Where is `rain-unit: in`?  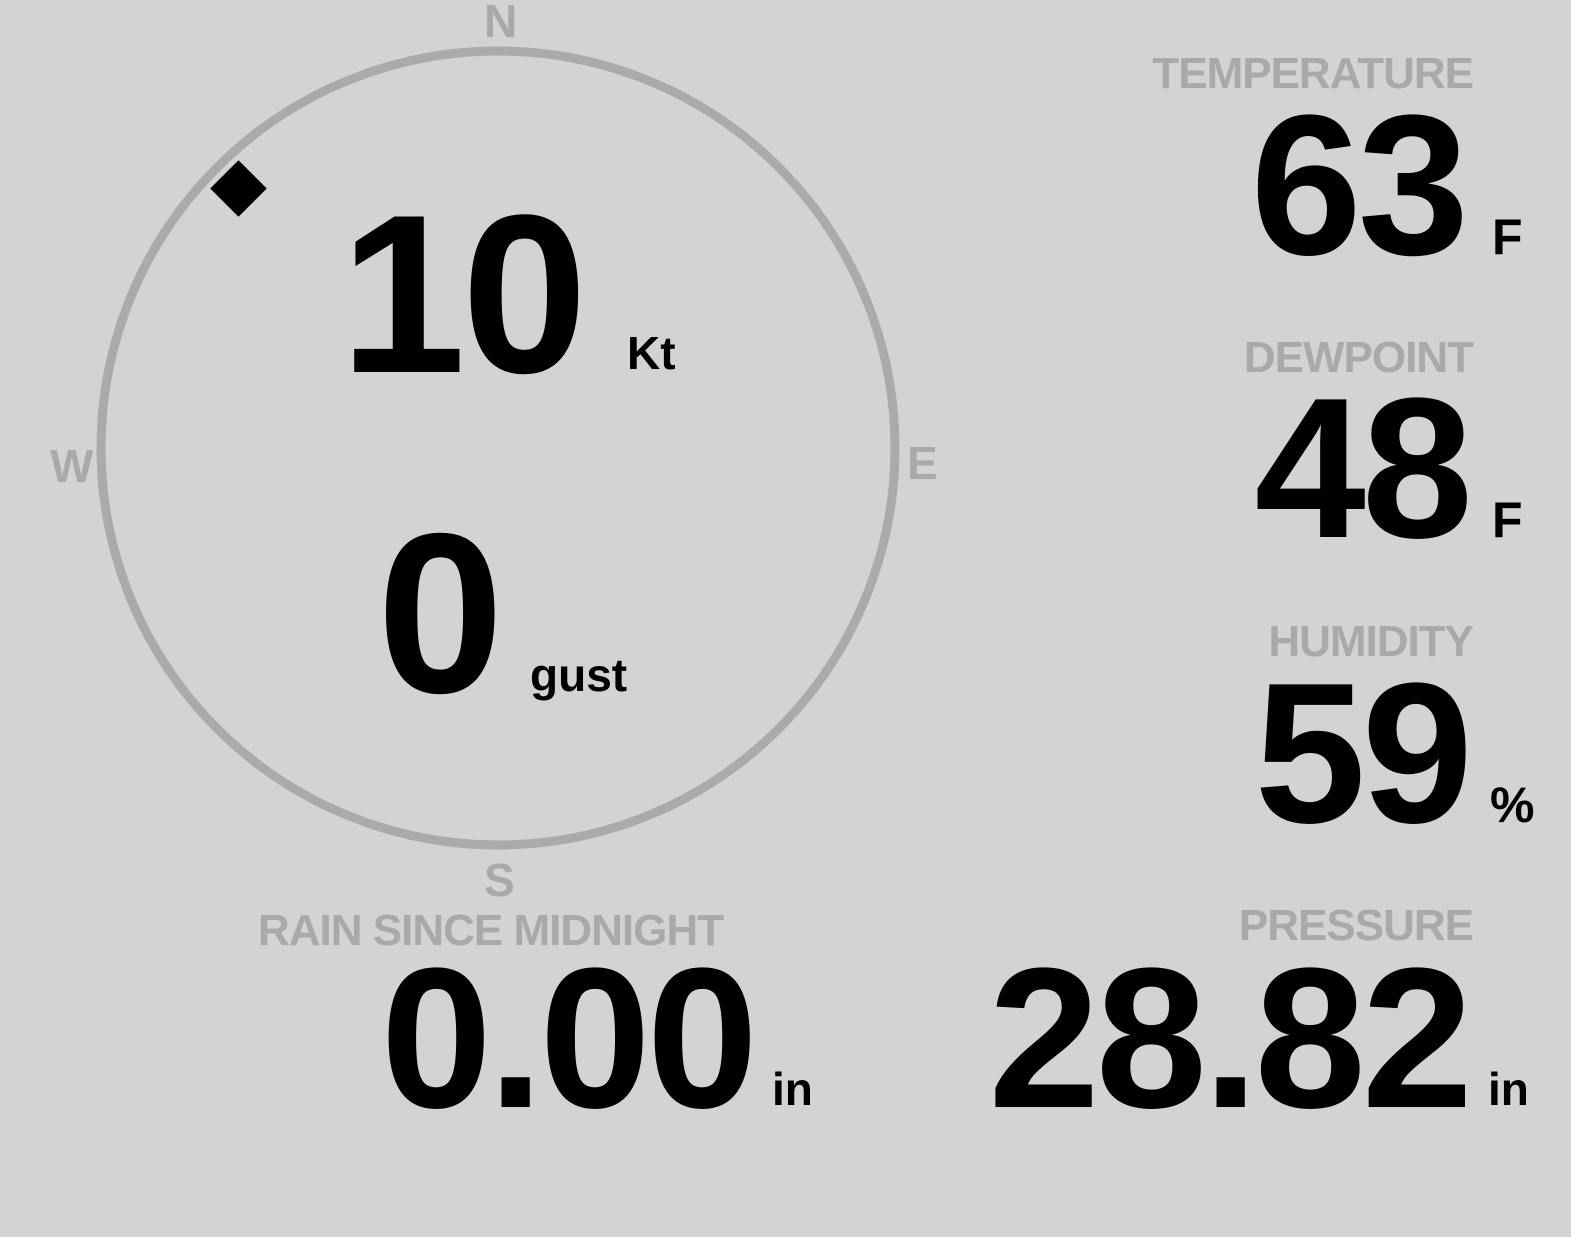 rain-unit: in is located at coordinates (792, 1089).